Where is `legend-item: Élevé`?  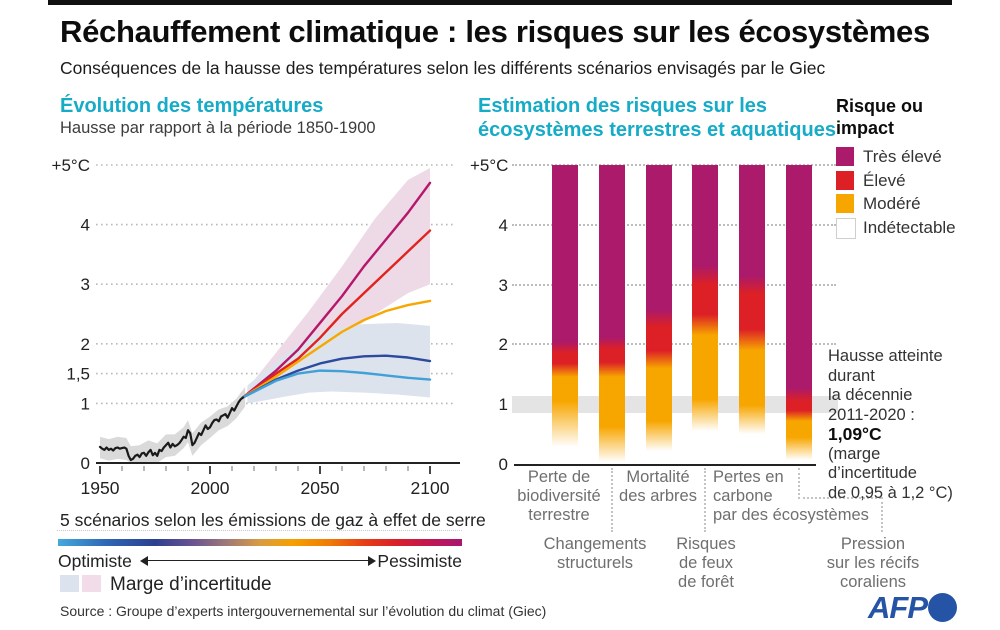 legend-item: Élevé is located at coordinates (917, 181).